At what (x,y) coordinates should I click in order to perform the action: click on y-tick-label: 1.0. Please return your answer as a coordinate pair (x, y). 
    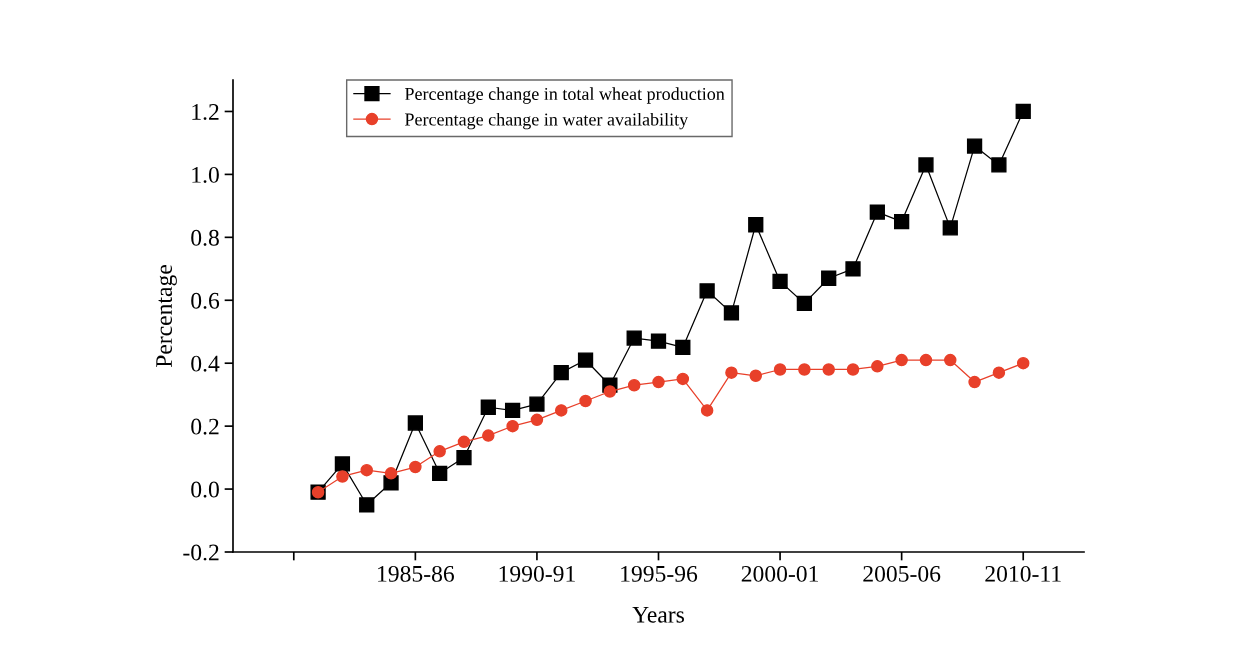
    Looking at the image, I should click on (205, 174).